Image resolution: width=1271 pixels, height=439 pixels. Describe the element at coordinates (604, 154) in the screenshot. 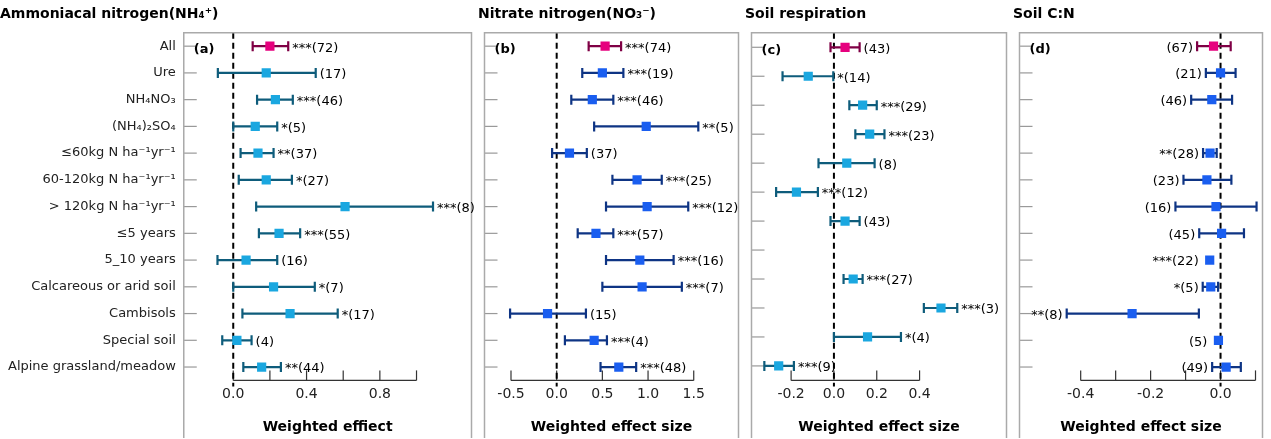

I see `annotation: (37)` at that location.